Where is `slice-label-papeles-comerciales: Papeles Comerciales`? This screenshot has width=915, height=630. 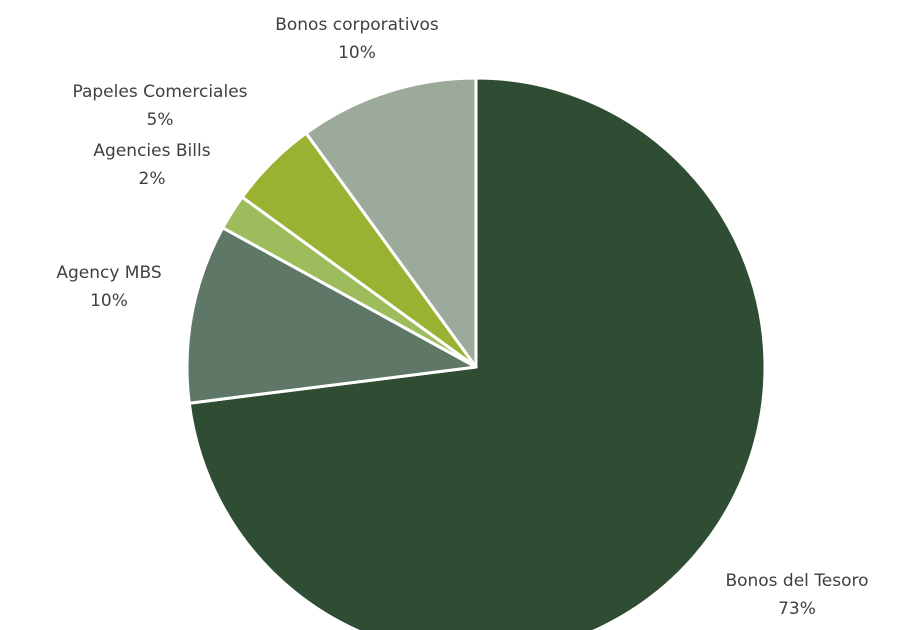 slice-label-papeles-comerciales: Papeles Comerciales is located at coordinates (159, 92).